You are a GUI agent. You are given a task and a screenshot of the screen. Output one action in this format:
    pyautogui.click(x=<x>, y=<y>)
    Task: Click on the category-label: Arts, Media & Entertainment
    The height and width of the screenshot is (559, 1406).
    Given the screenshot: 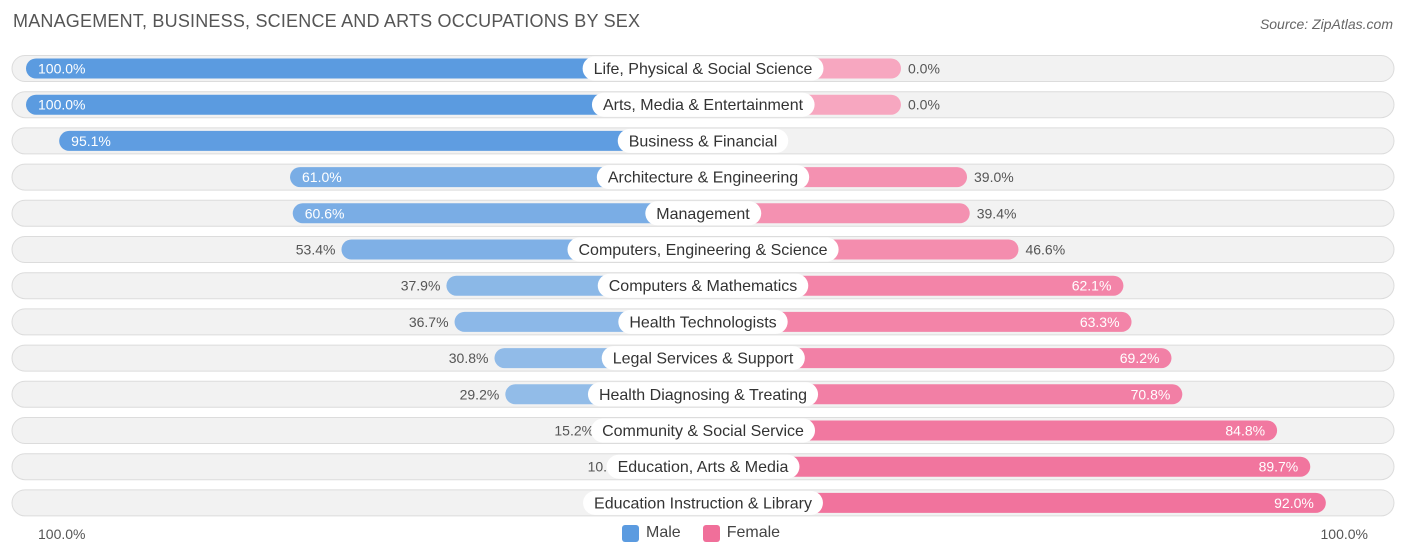 What is the action you would take?
    pyautogui.click(x=703, y=105)
    